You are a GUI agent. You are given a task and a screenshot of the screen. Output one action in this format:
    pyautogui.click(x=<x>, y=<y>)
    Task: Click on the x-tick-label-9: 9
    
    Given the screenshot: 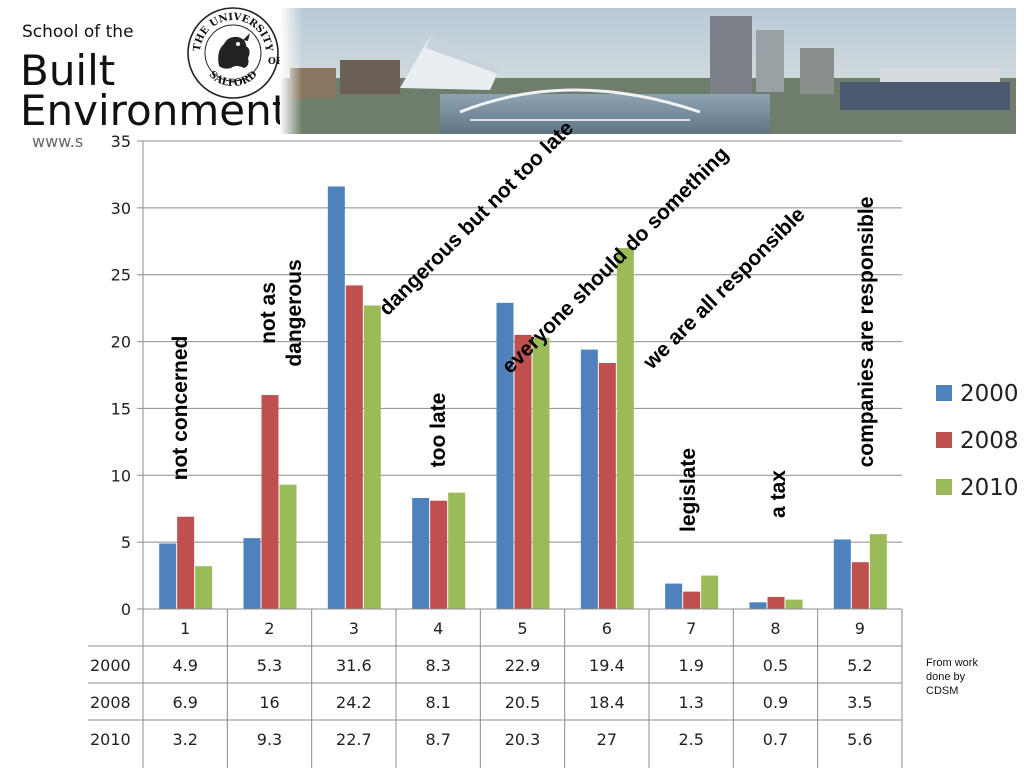 What is the action you would take?
    pyautogui.click(x=860, y=628)
    